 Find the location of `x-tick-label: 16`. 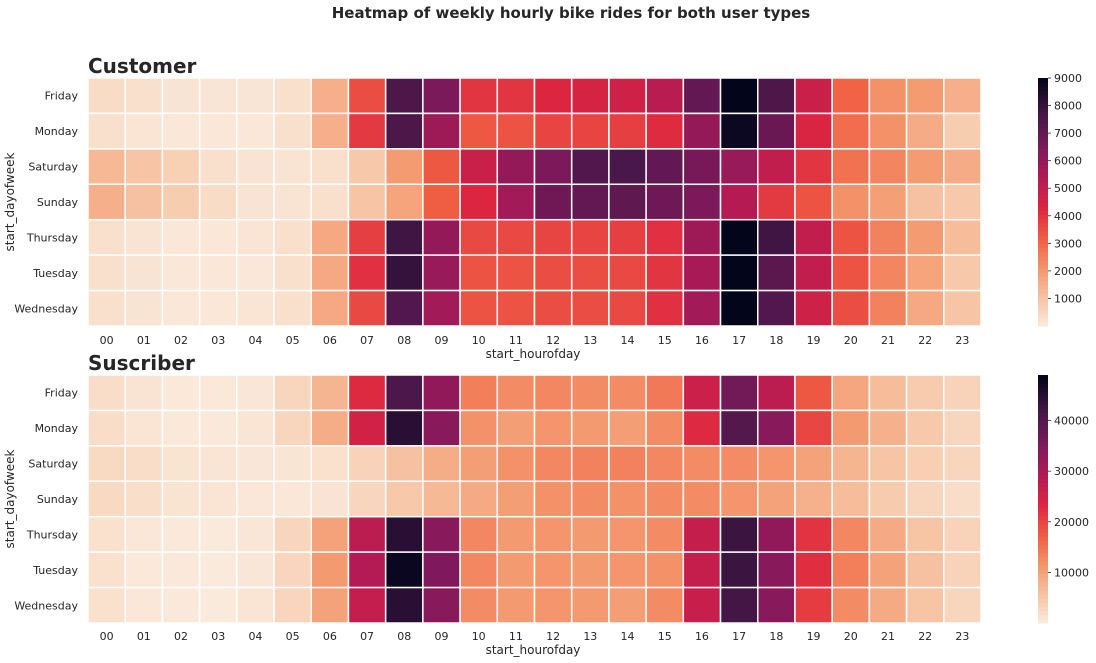

x-tick-label: 16 is located at coordinates (702, 340).